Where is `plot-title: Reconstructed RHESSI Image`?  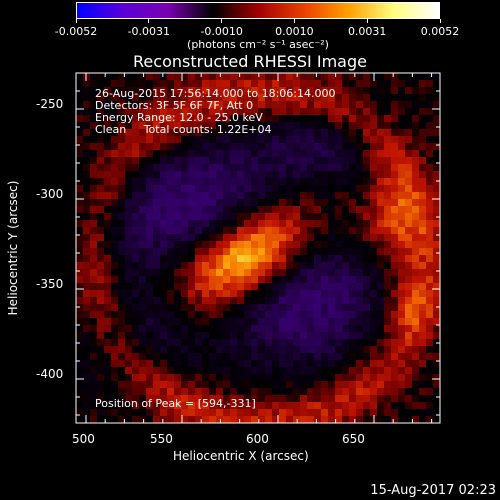 plot-title: Reconstructed RHESSI Image is located at coordinates (250, 61).